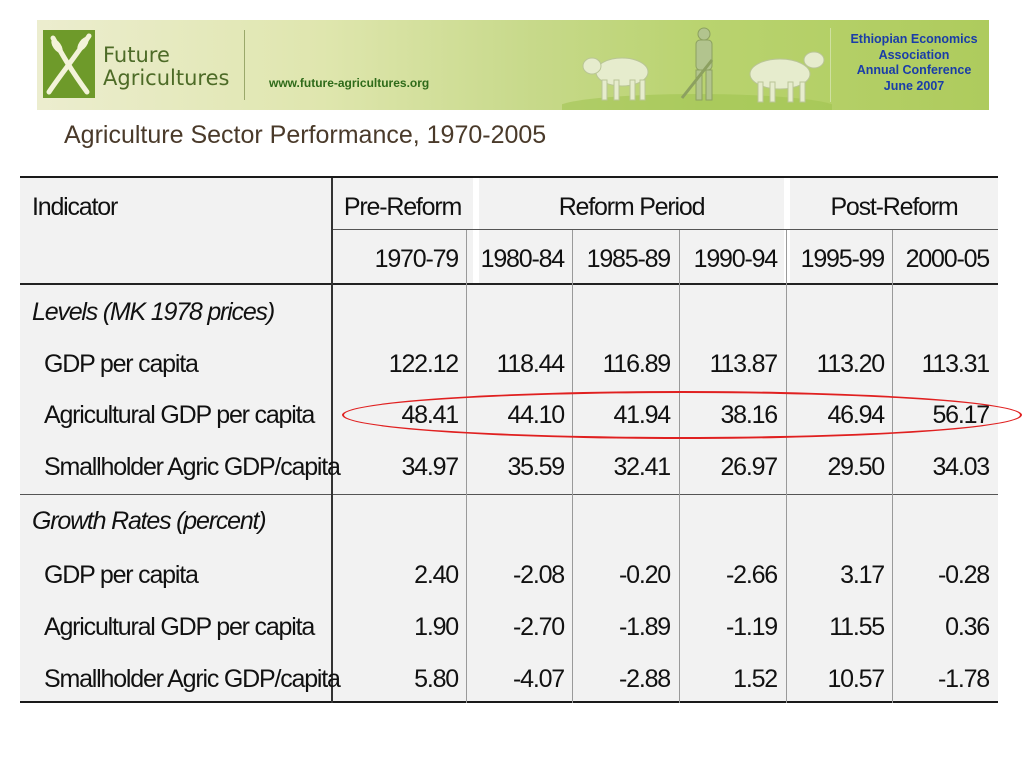 Image resolution: width=1024 pixels, height=768 pixels. What do you see at coordinates (536, 415) in the screenshot?
I see `table-cell: 44.10` at bounding box center [536, 415].